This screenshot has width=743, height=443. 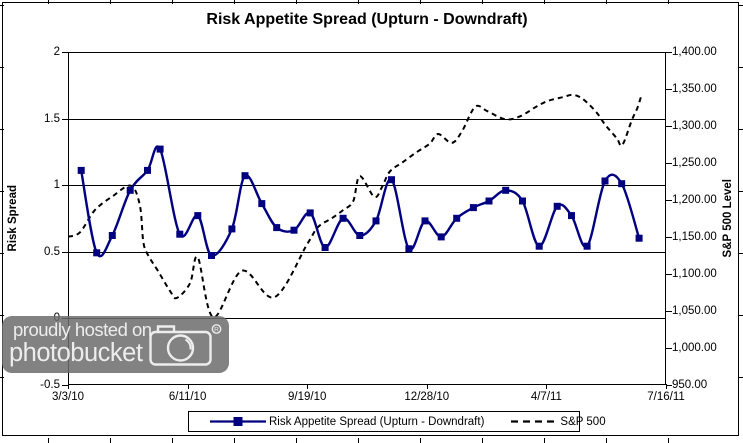 I want to click on left-axis-tick-label: 0.5, so click(x=52, y=251).